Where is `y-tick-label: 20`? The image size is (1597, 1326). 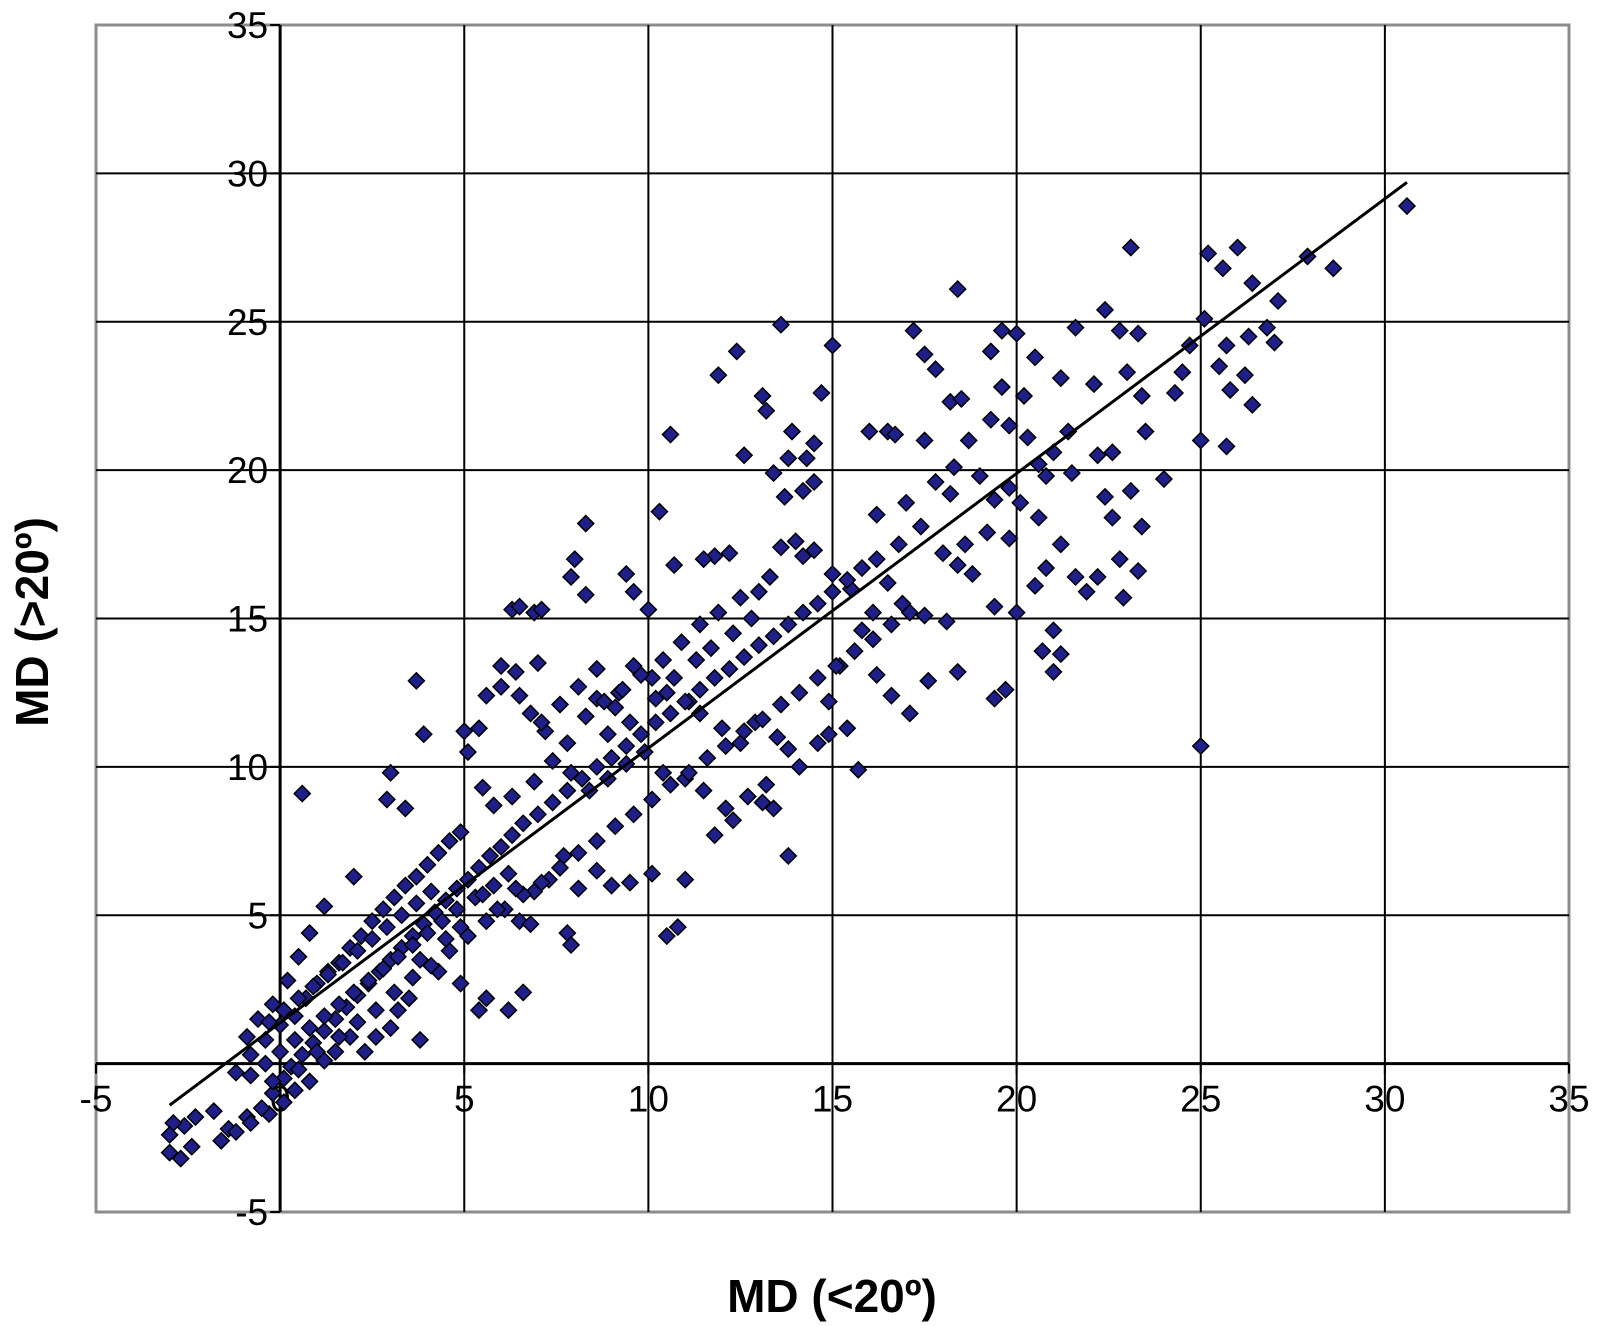 y-tick-label: 20 is located at coordinates (247, 470).